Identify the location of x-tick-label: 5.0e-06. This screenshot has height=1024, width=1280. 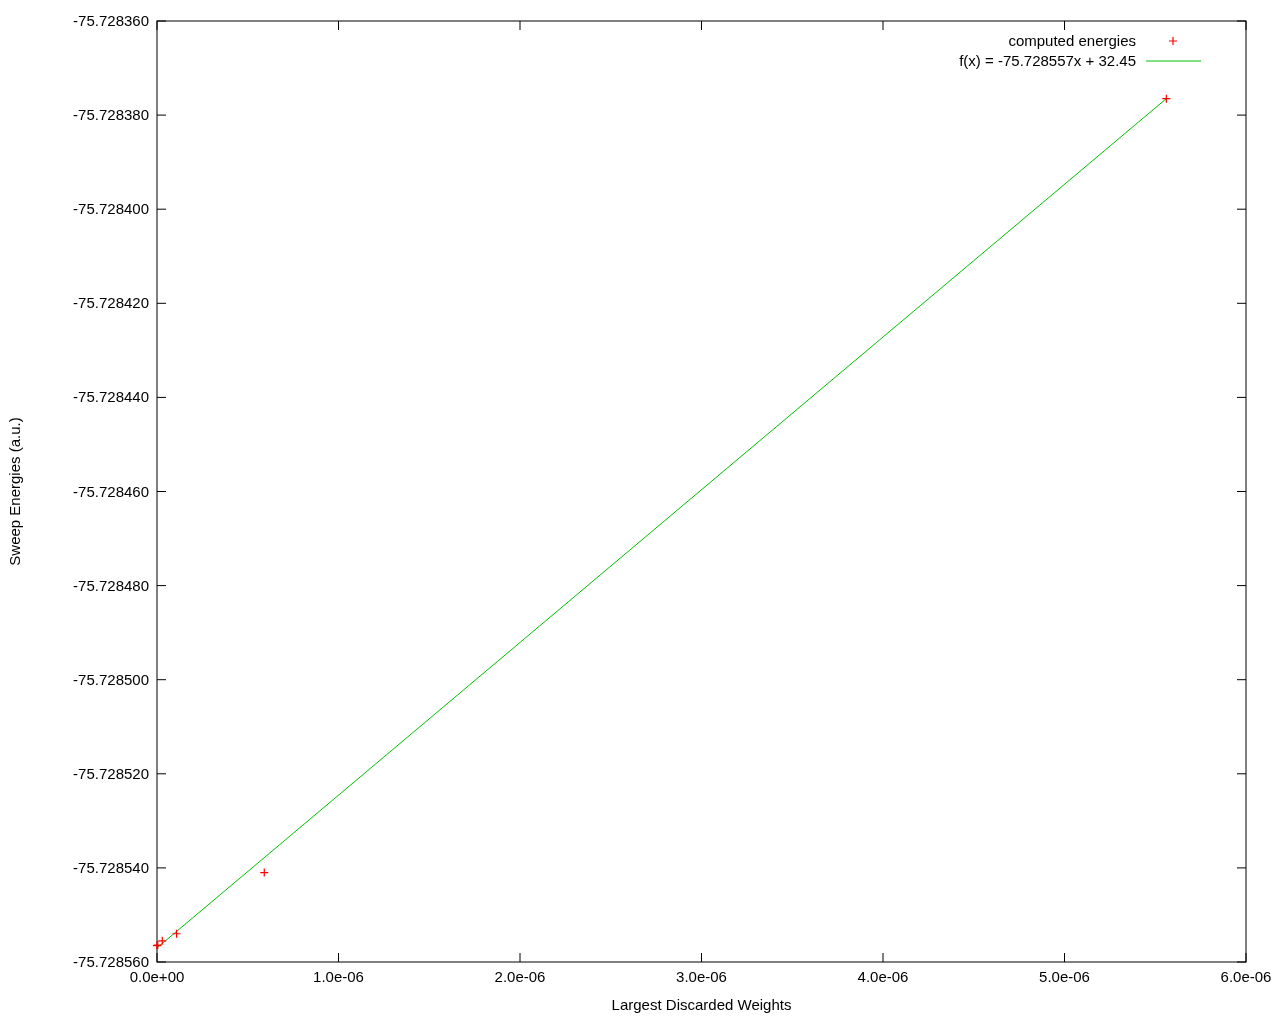
(1064, 976).